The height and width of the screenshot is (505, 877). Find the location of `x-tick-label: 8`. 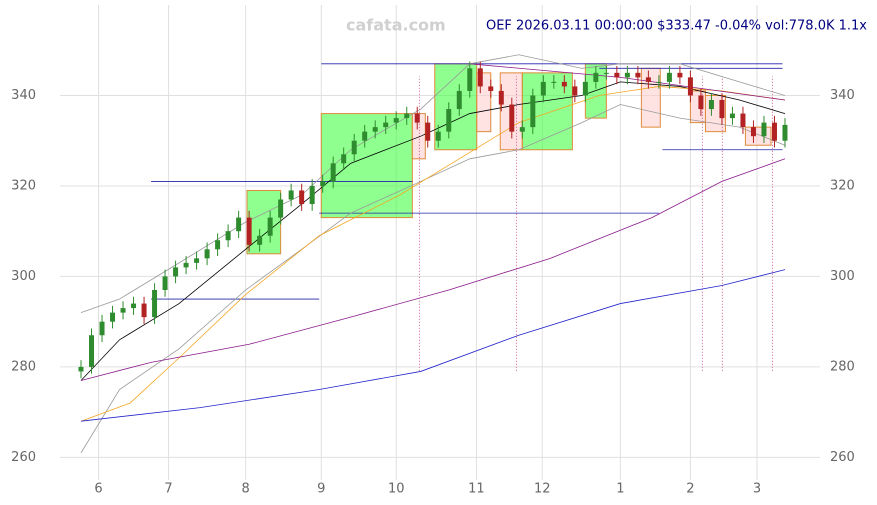

x-tick-label: 8 is located at coordinates (245, 489).